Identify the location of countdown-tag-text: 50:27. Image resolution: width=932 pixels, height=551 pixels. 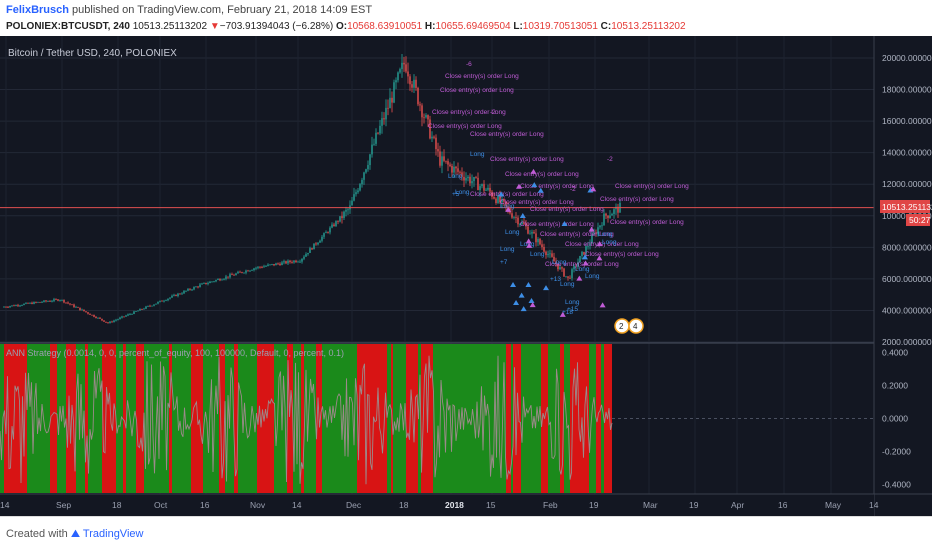
(920, 220).